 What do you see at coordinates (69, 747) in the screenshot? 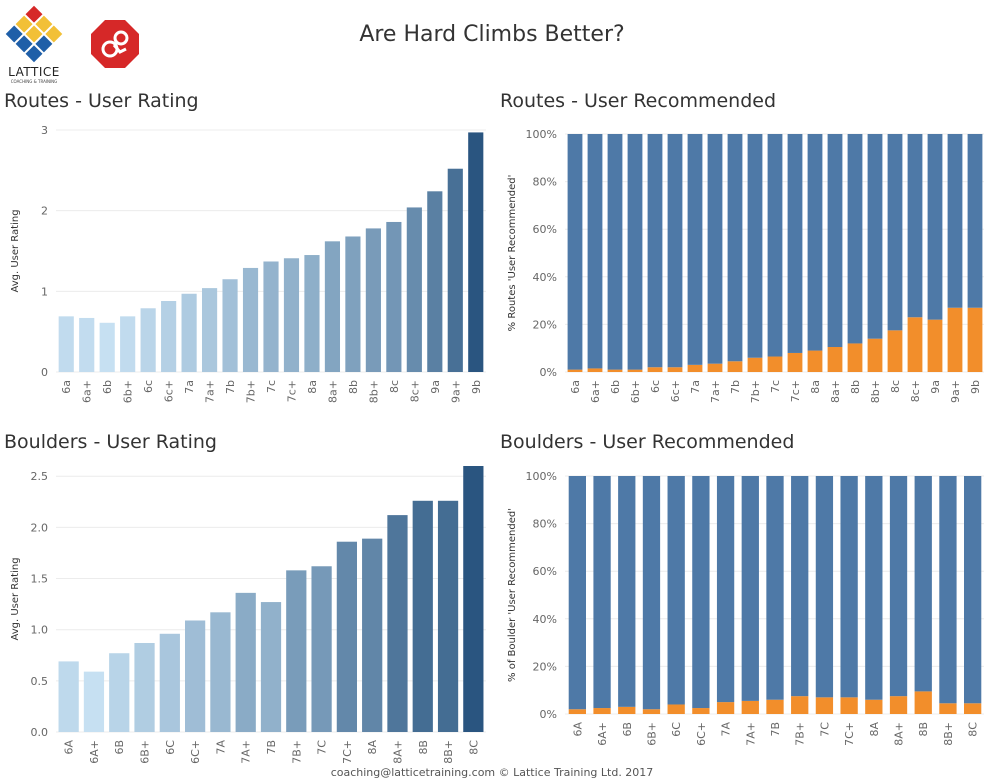
I see `x-tick-label: 6A` at bounding box center [69, 747].